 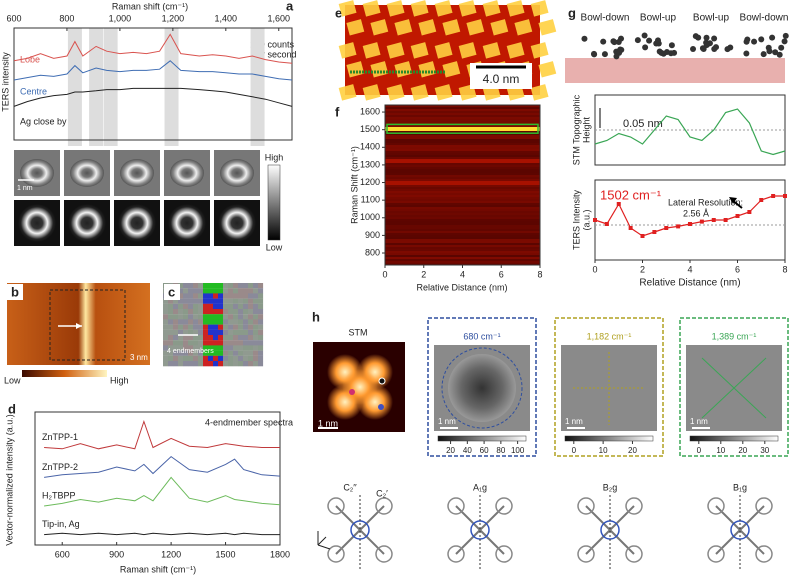 What do you see at coordinates (316, 316) in the screenshot?
I see `panel-label: h` at bounding box center [316, 316].